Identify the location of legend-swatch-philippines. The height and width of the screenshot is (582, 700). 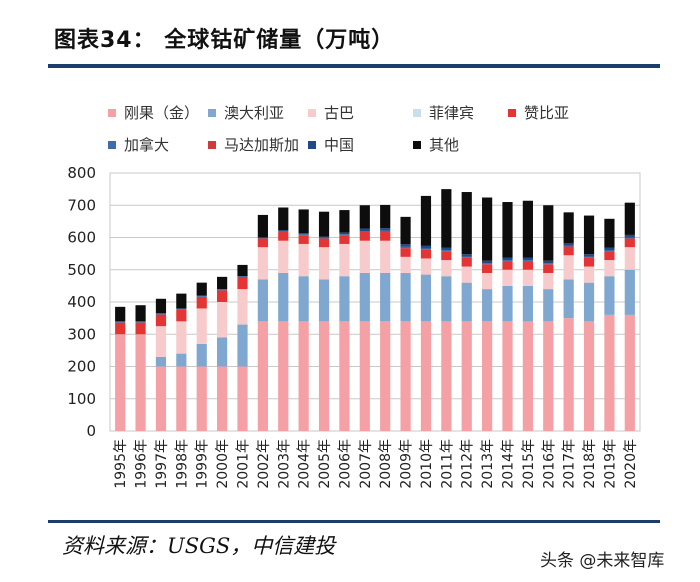
(417, 112).